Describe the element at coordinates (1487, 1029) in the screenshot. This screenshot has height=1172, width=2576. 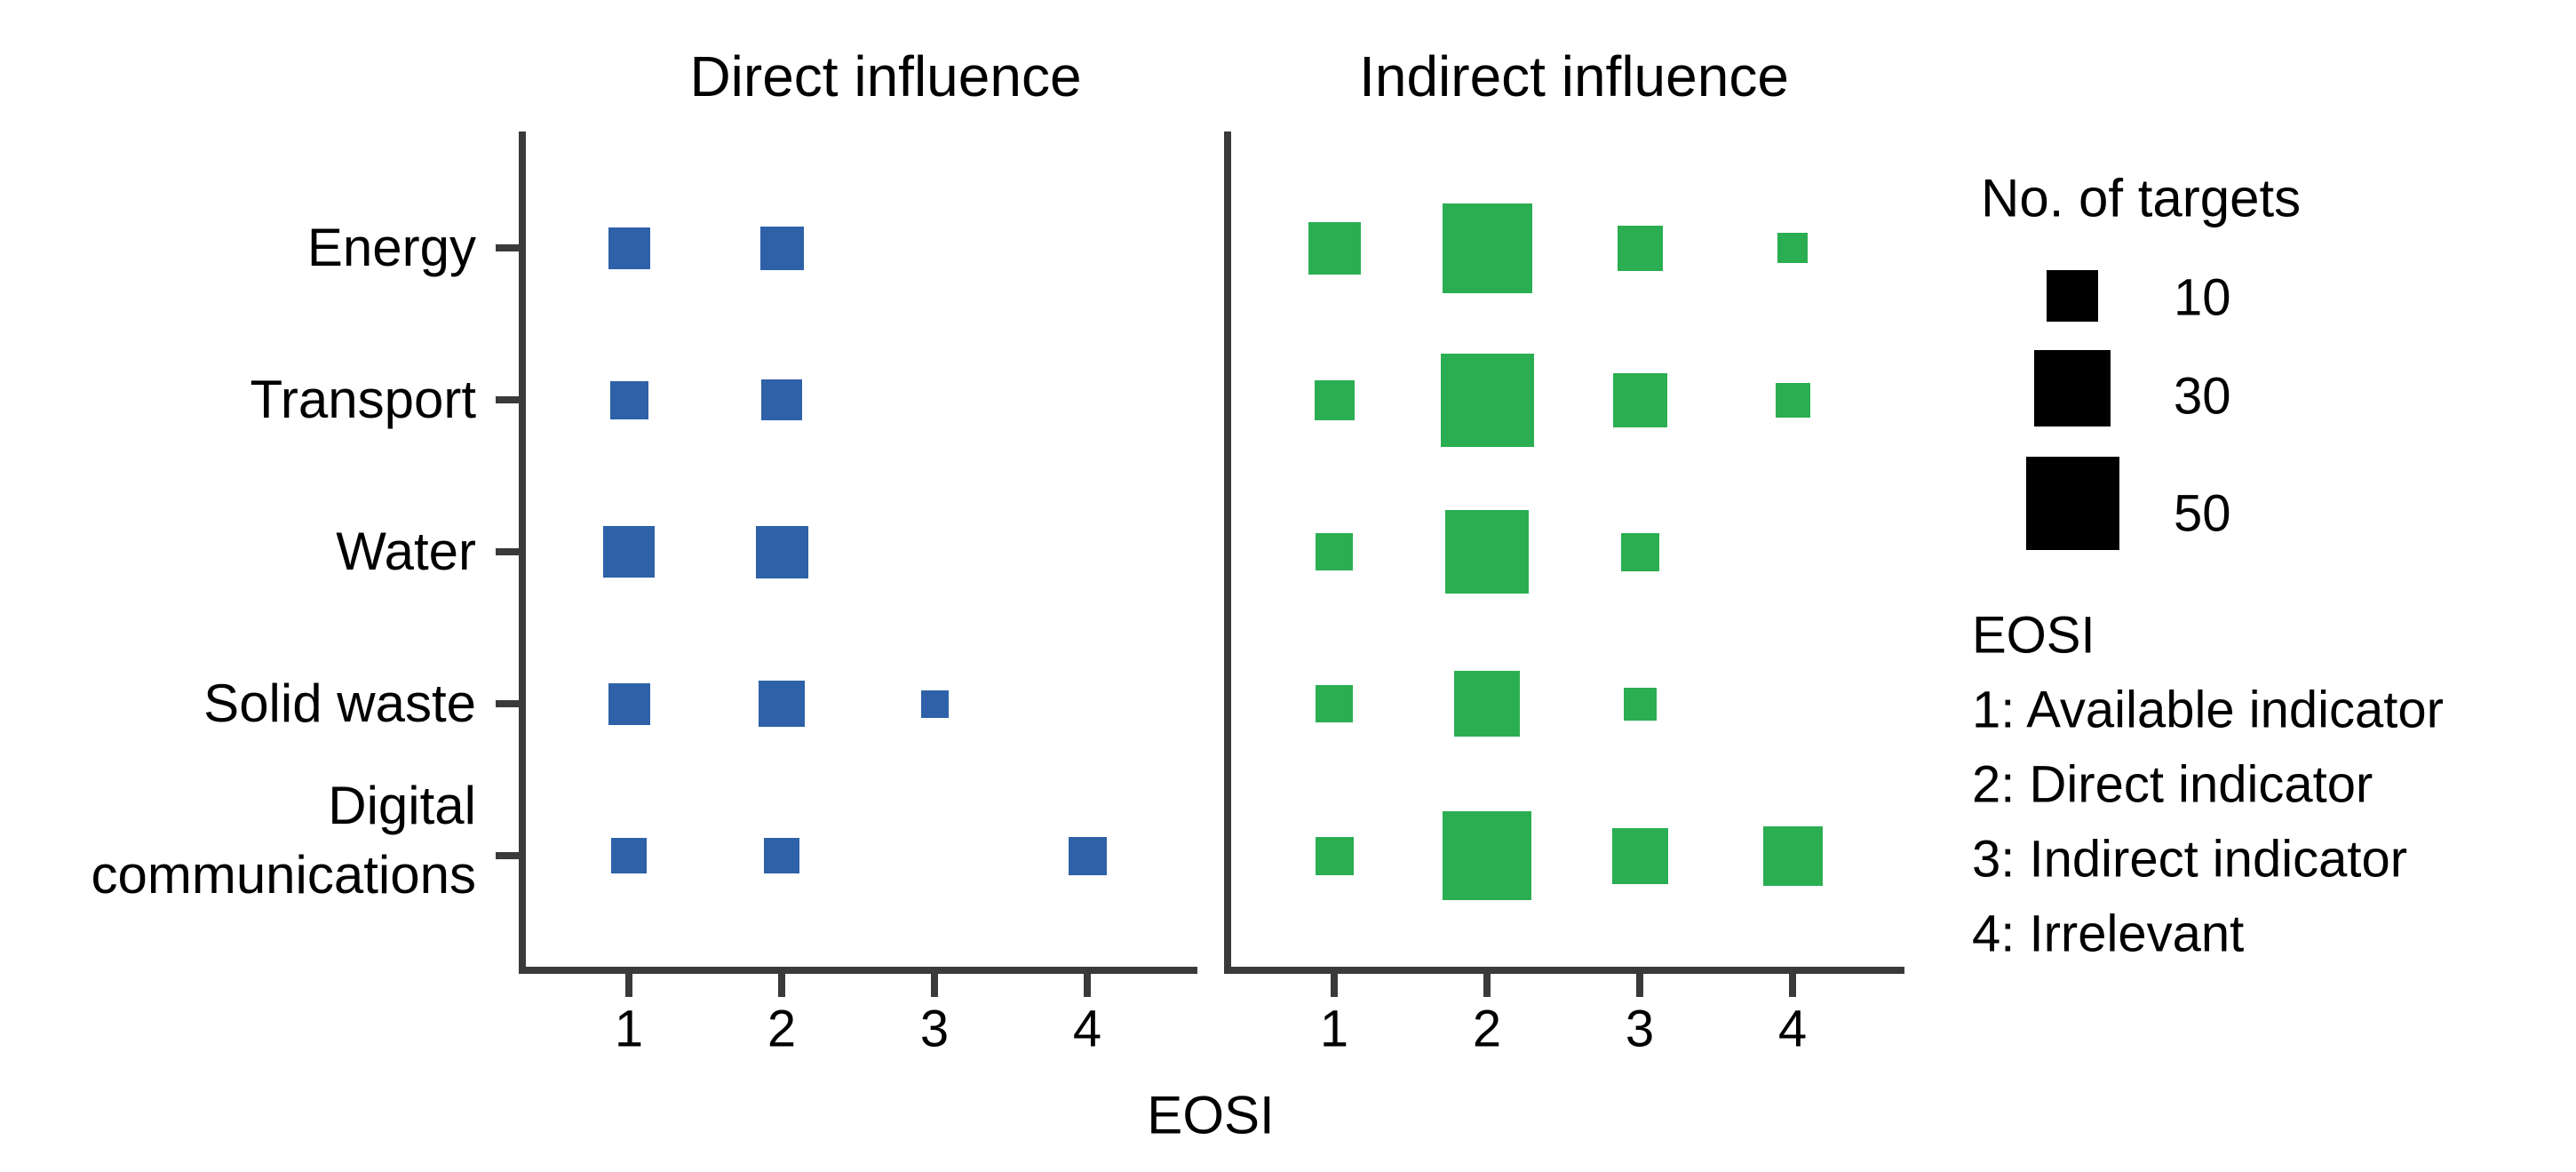
I see `x-tick-label-indirect-2: 2` at that location.